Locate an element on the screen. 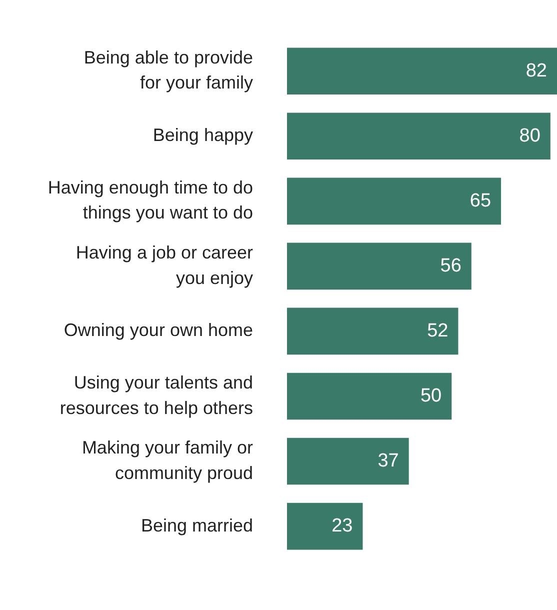  y-tick-label: Having a job or career you enjoy is located at coordinates (165, 265).